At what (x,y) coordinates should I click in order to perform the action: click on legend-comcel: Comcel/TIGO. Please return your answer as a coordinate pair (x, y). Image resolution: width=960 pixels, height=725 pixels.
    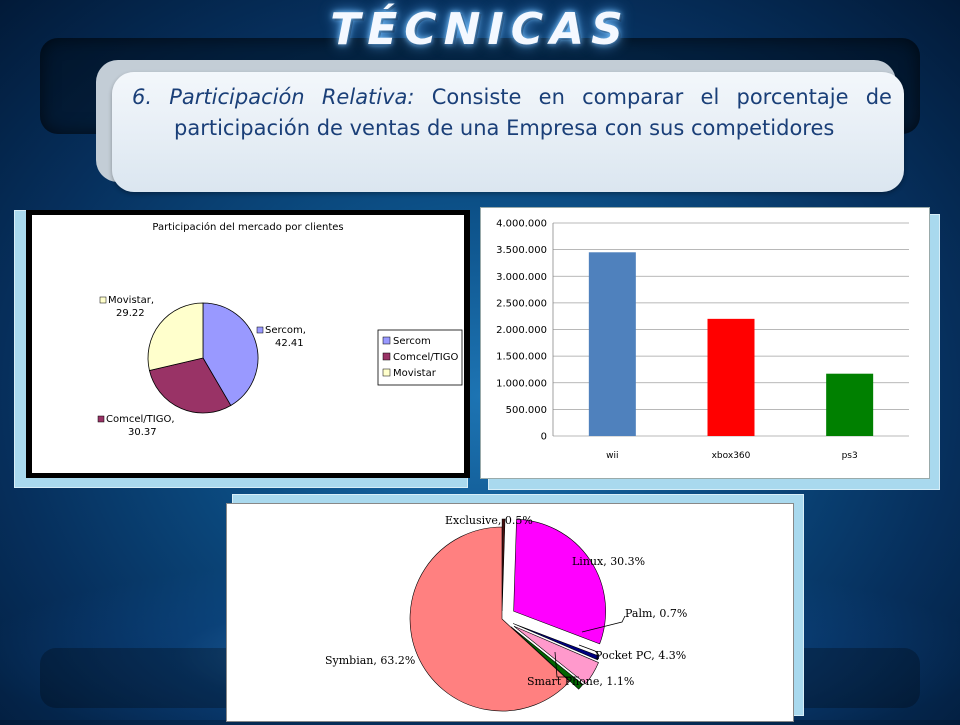
    Looking at the image, I should click on (425, 357).